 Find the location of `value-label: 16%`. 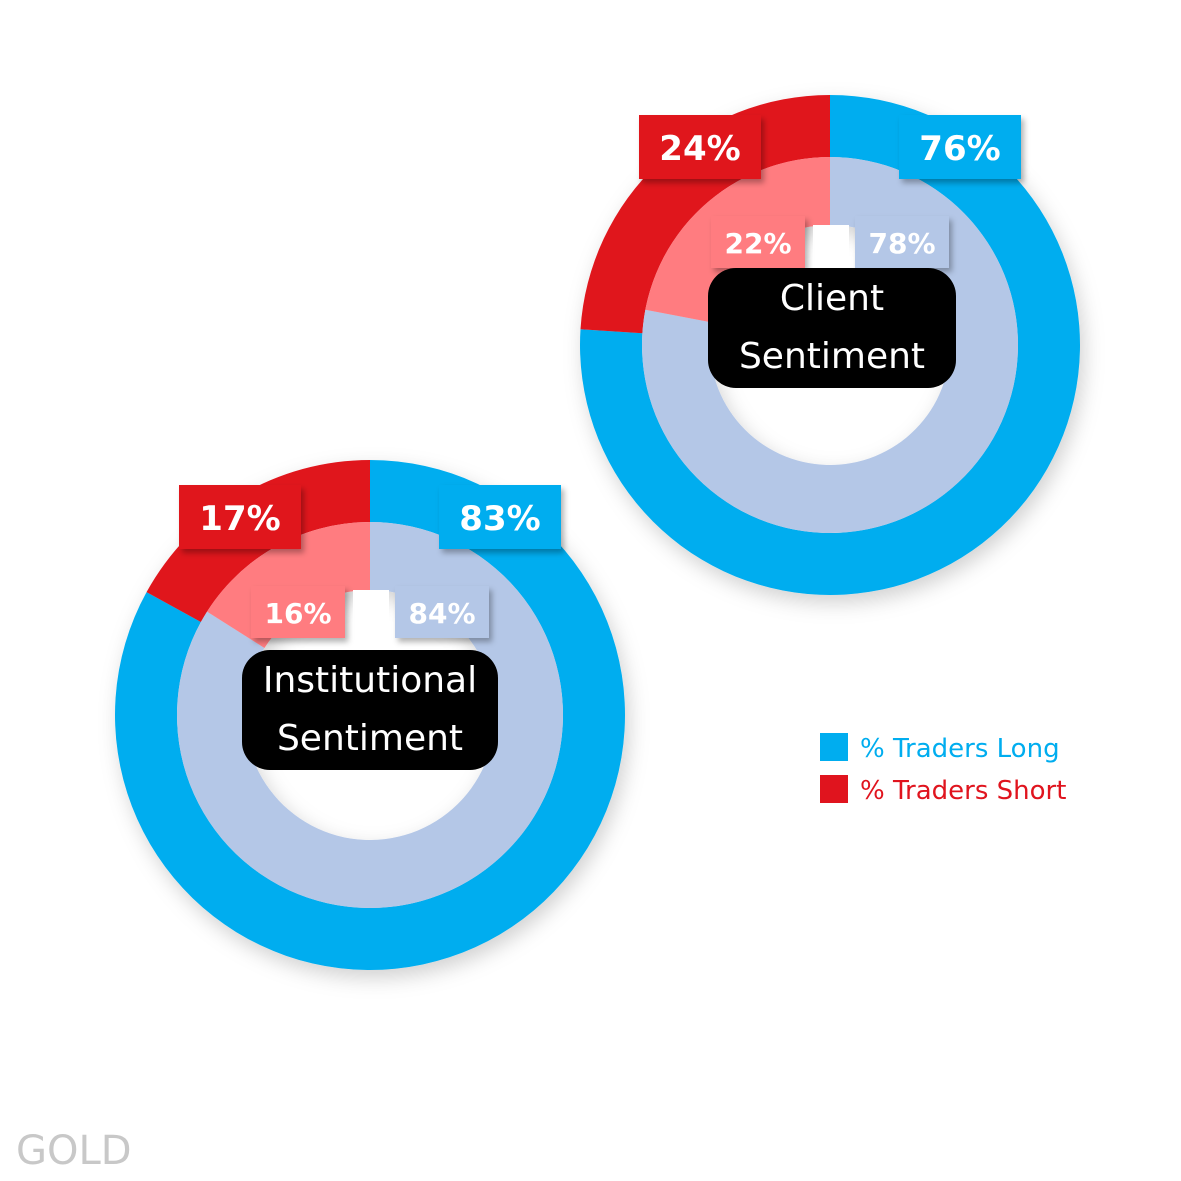

value-label: 16% is located at coordinates (297, 613).